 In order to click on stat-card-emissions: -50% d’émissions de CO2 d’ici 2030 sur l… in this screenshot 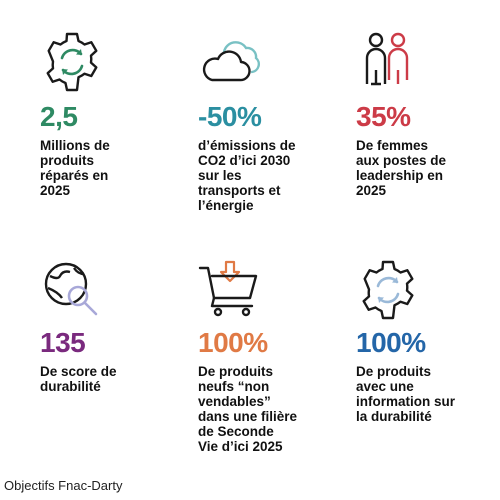, I will do `click(273, 130)`.